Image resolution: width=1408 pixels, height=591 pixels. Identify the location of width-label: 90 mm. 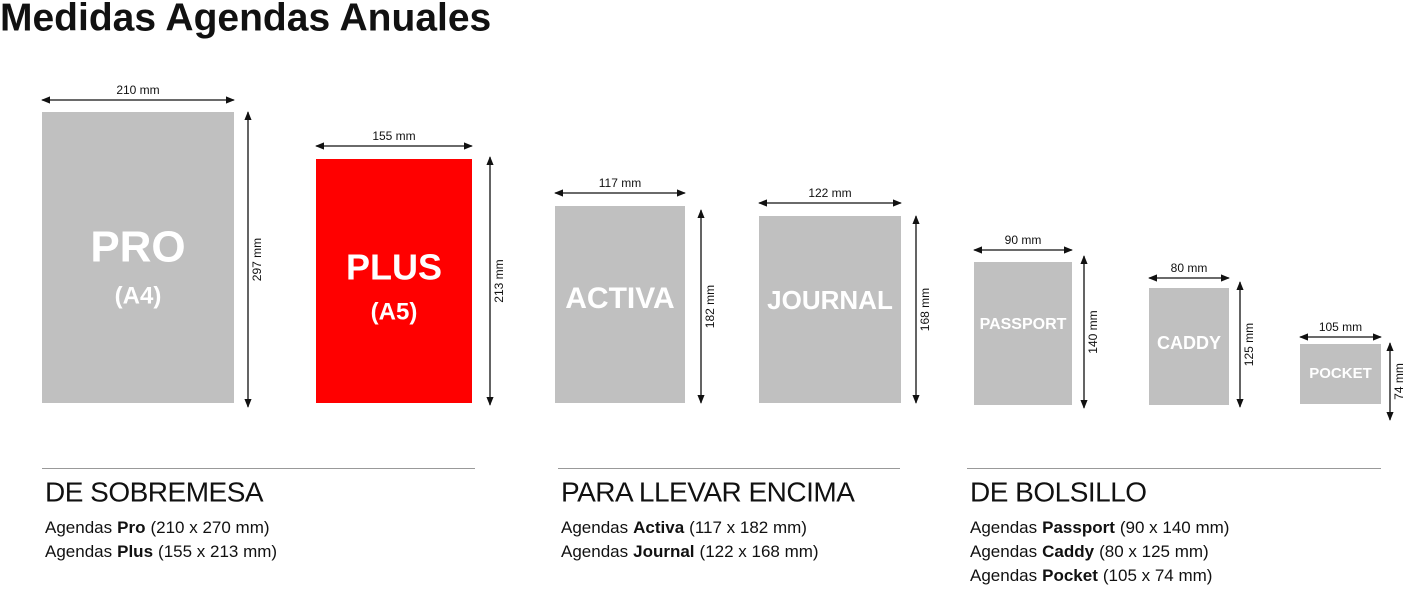
(1023, 240).